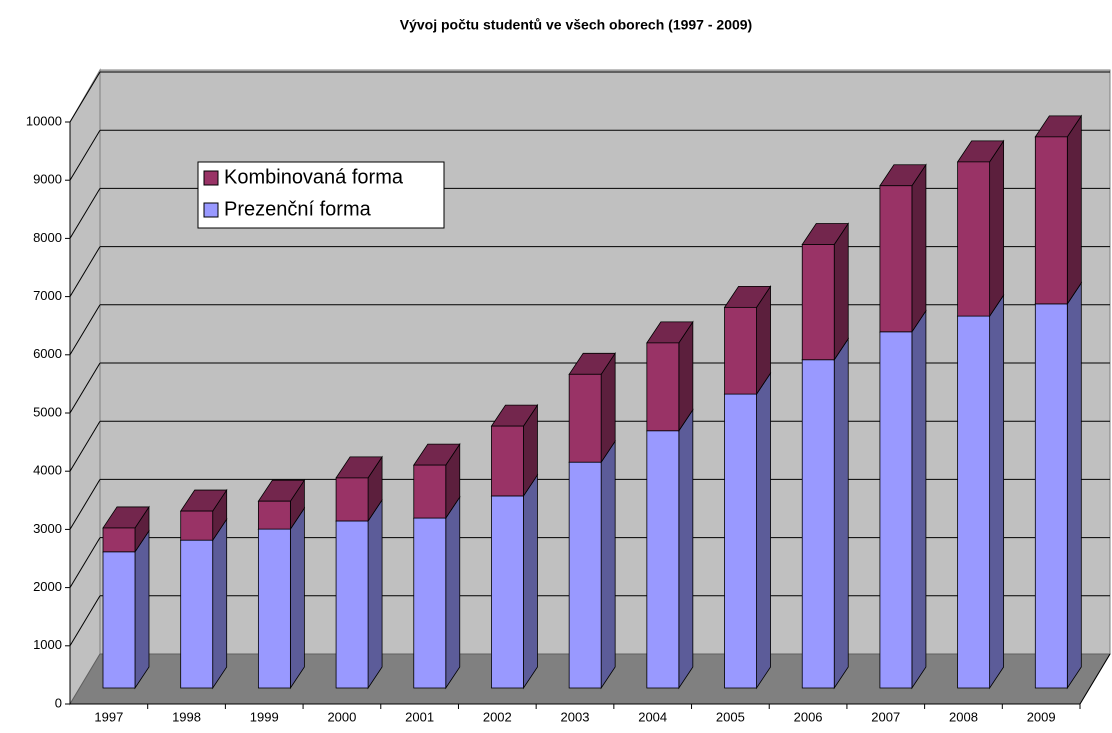 This screenshot has height=733, width=1112. What do you see at coordinates (497, 716) in the screenshot?
I see `x-tick-label: 2002` at bounding box center [497, 716].